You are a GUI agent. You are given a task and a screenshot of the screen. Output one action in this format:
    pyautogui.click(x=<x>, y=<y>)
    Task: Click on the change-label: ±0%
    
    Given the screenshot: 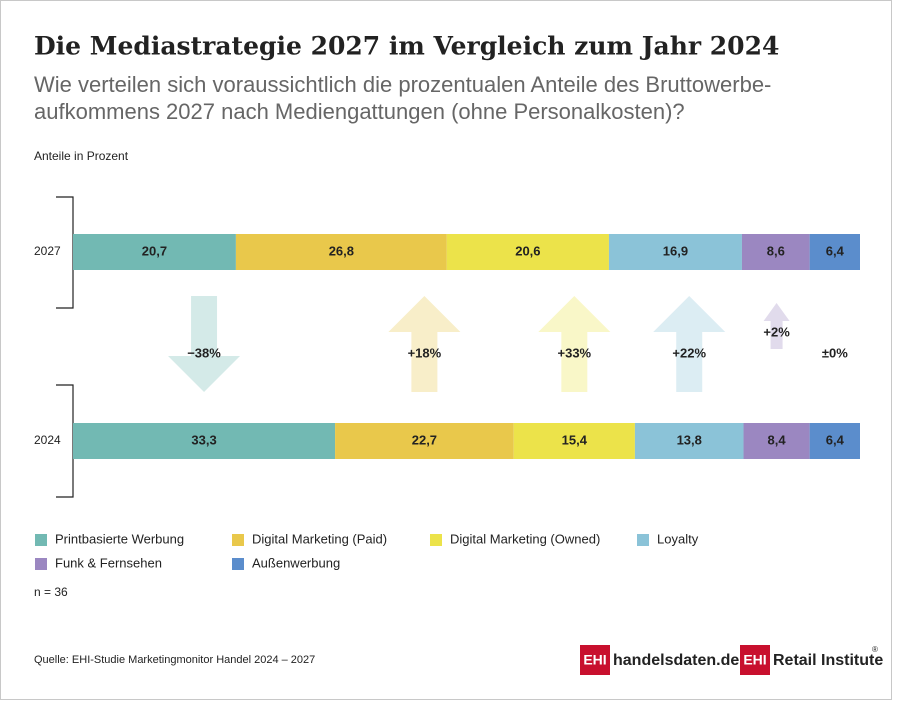 What is the action you would take?
    pyautogui.click(x=835, y=352)
    